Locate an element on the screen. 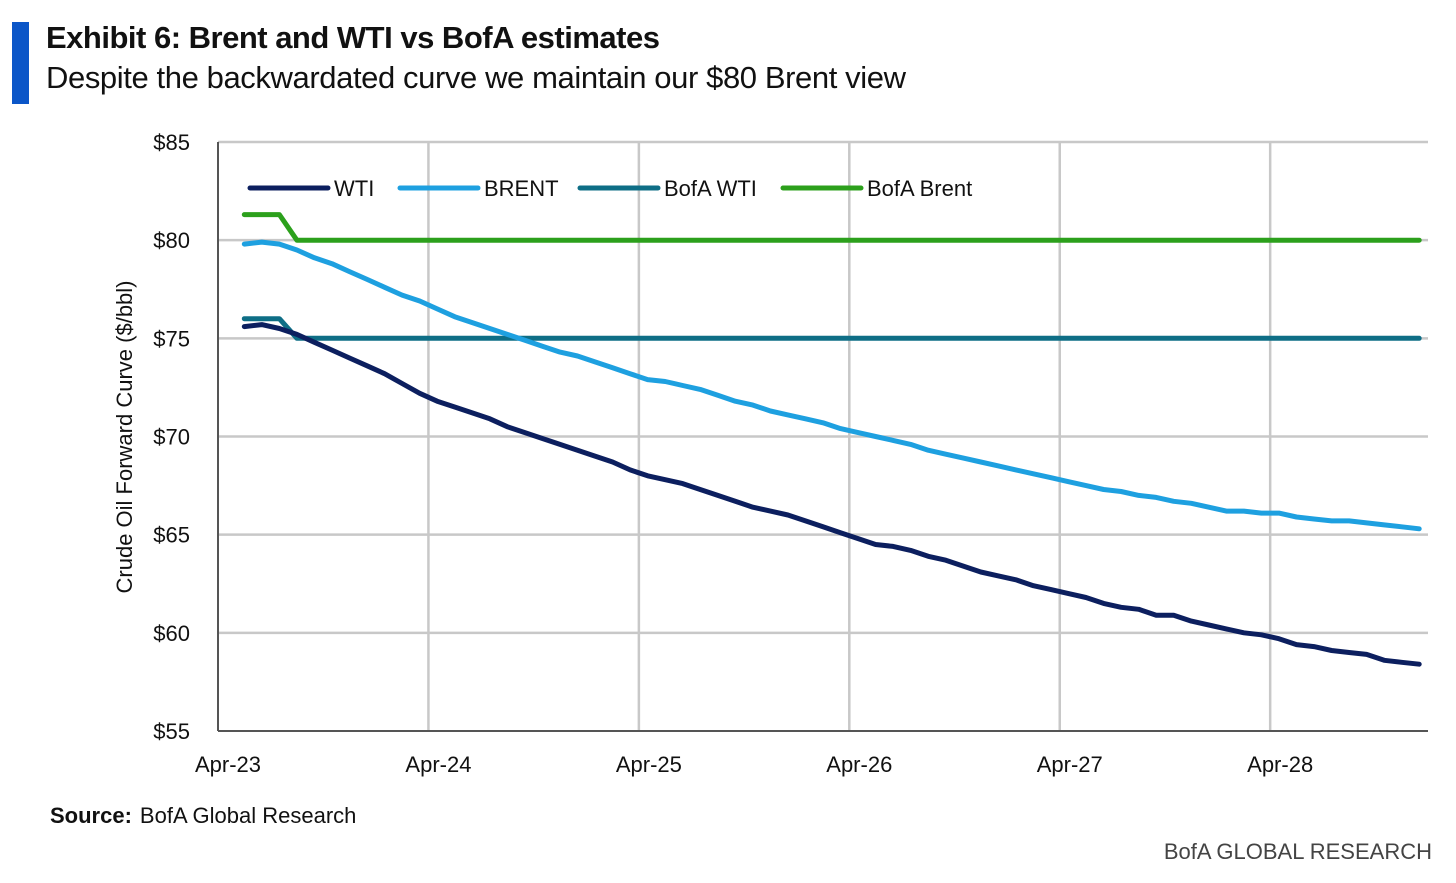  x-tick-label: Apr-27 is located at coordinates (1070, 764).